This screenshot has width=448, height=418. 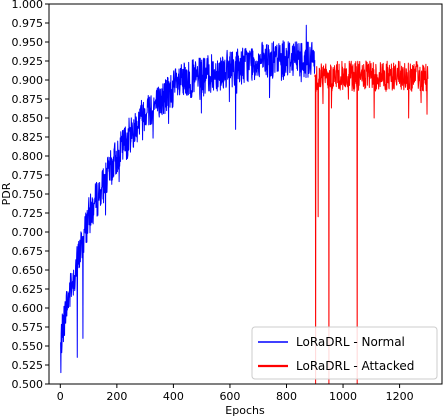 I want to click on y-tick-label: 0.750, so click(x=28, y=194).